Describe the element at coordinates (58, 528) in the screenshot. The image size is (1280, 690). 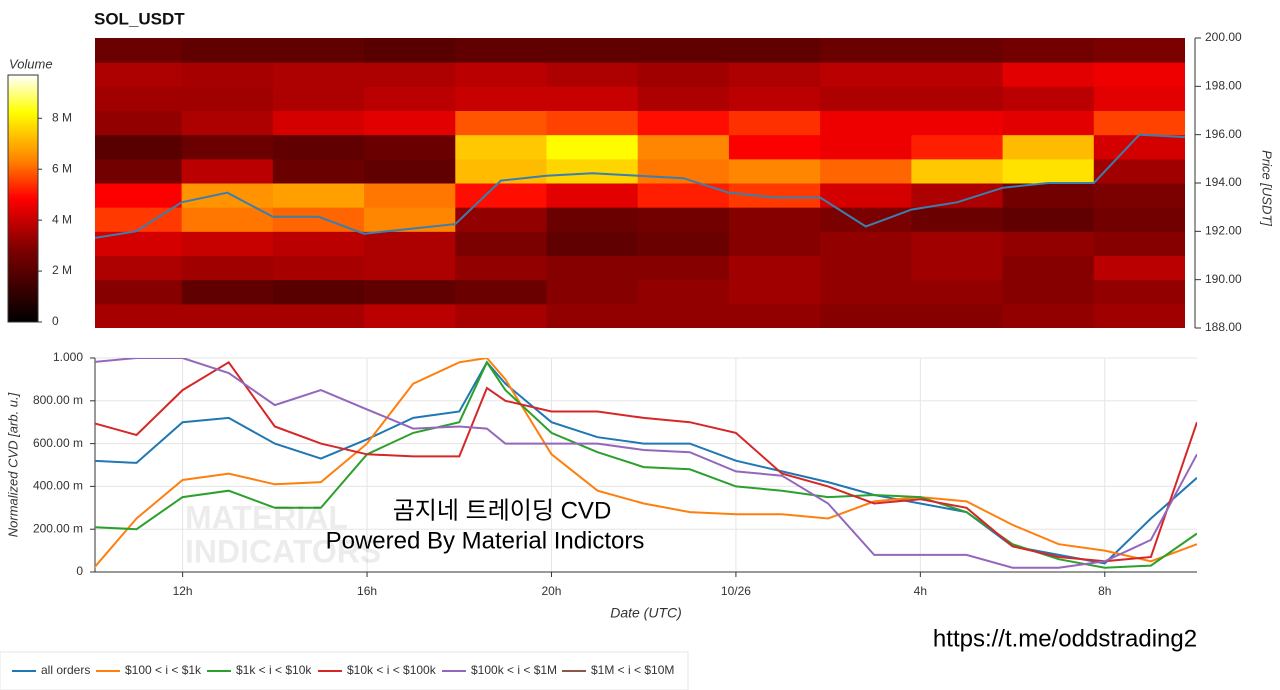
I see `y-tick-label: 200.00 m` at that location.